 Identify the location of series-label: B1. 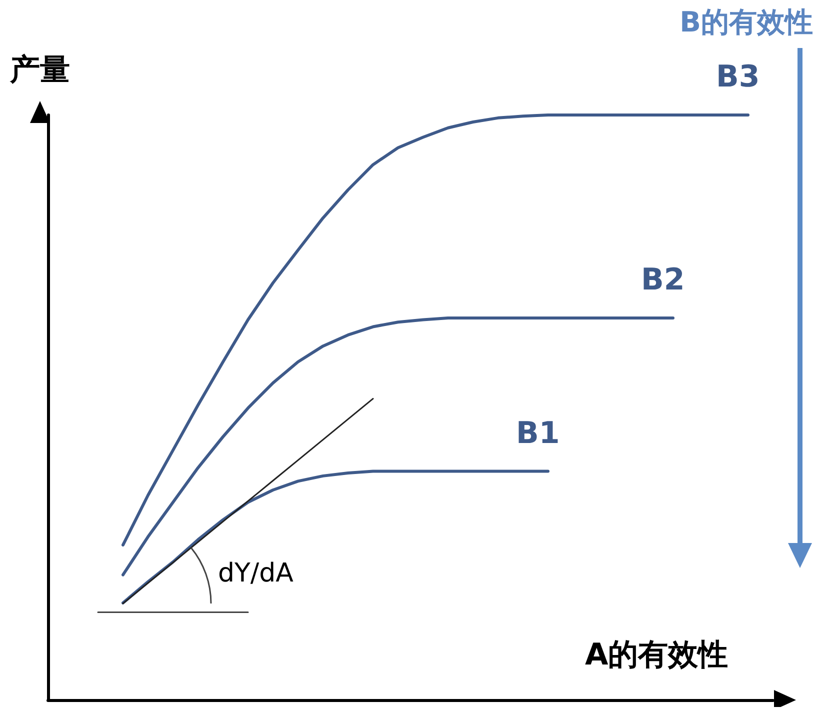
(538, 433).